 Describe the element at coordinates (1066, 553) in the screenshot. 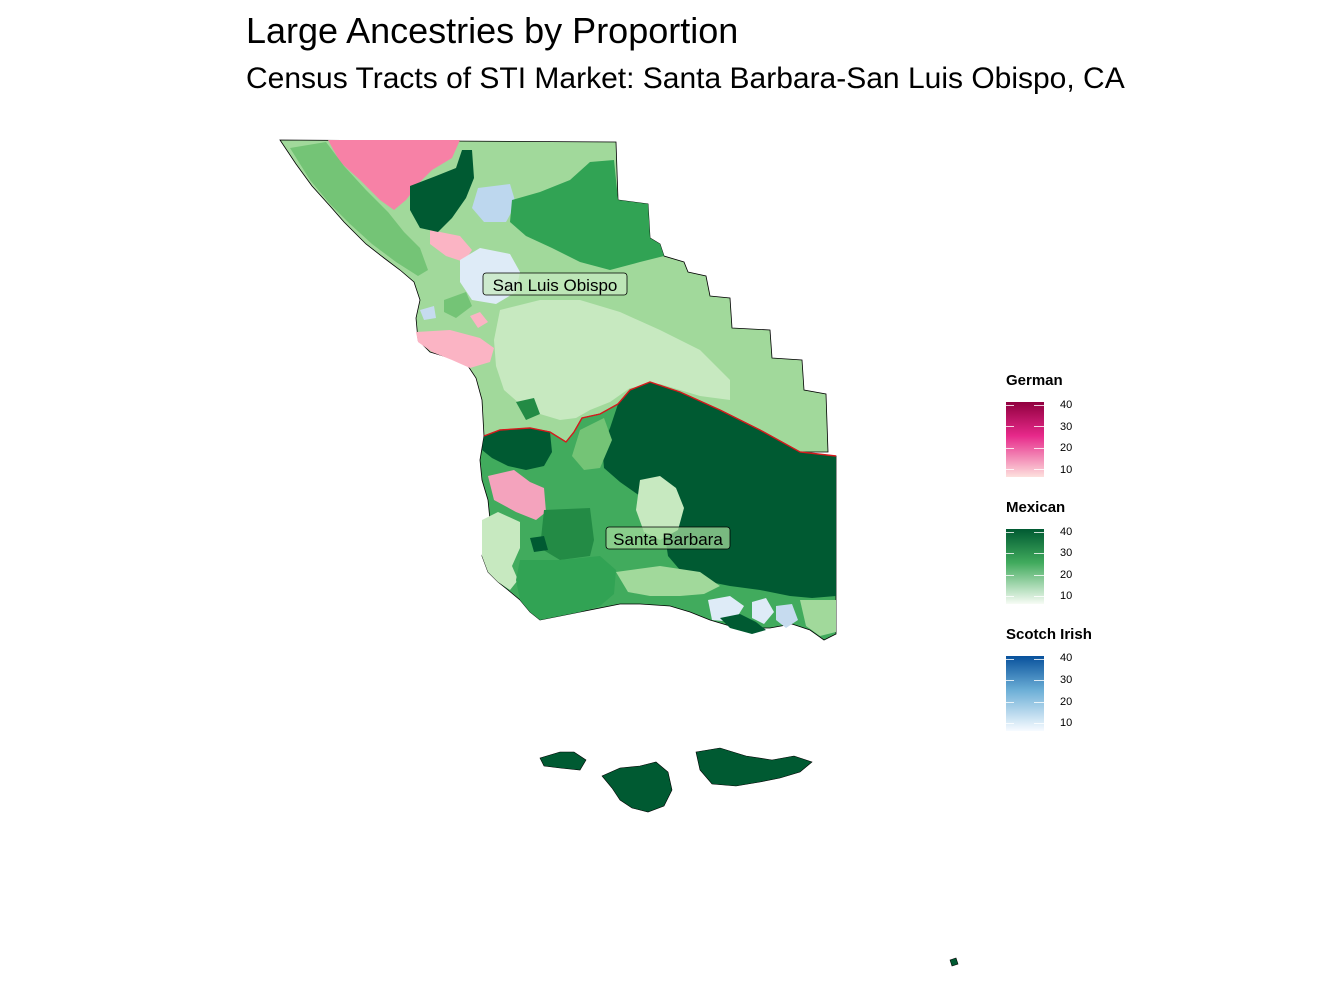

I see `legend-mexican-tick-30: 30` at that location.